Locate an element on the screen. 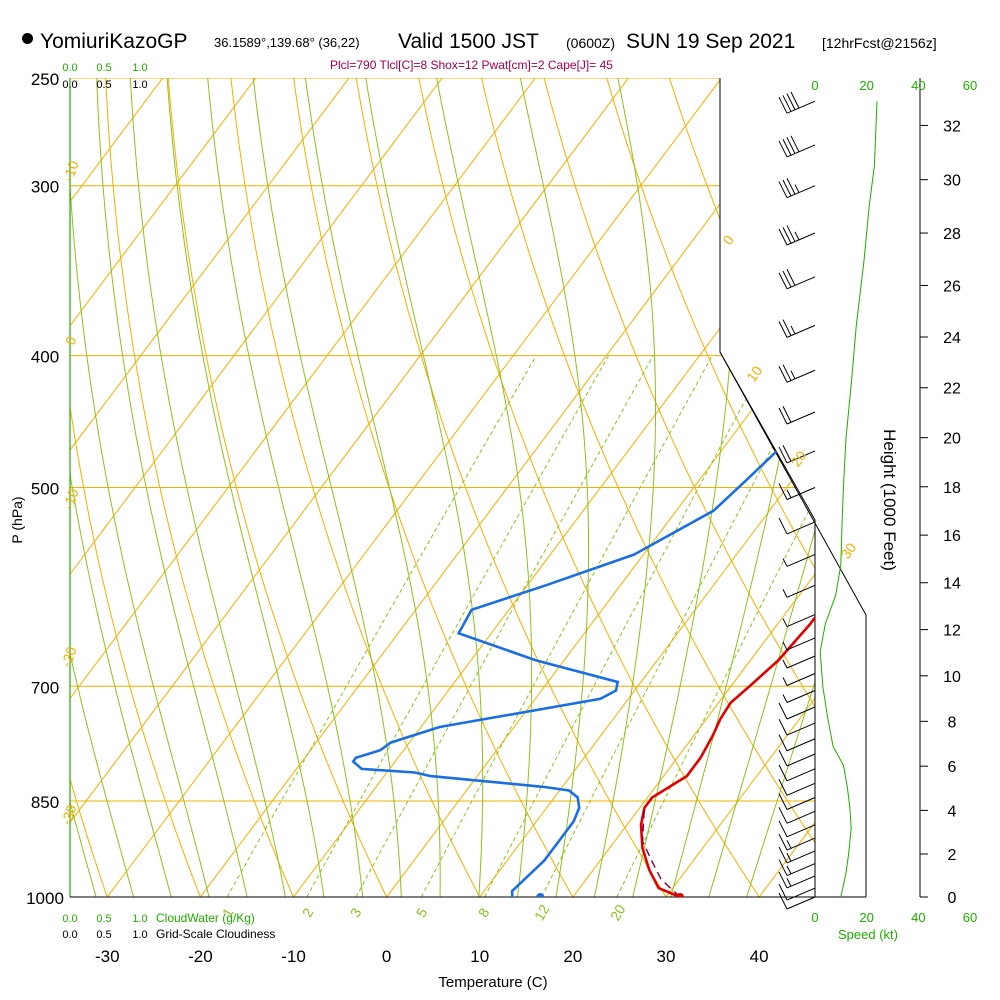 The image size is (1000, 1000). temperature-tick-label: -30 is located at coordinates (107, 956).